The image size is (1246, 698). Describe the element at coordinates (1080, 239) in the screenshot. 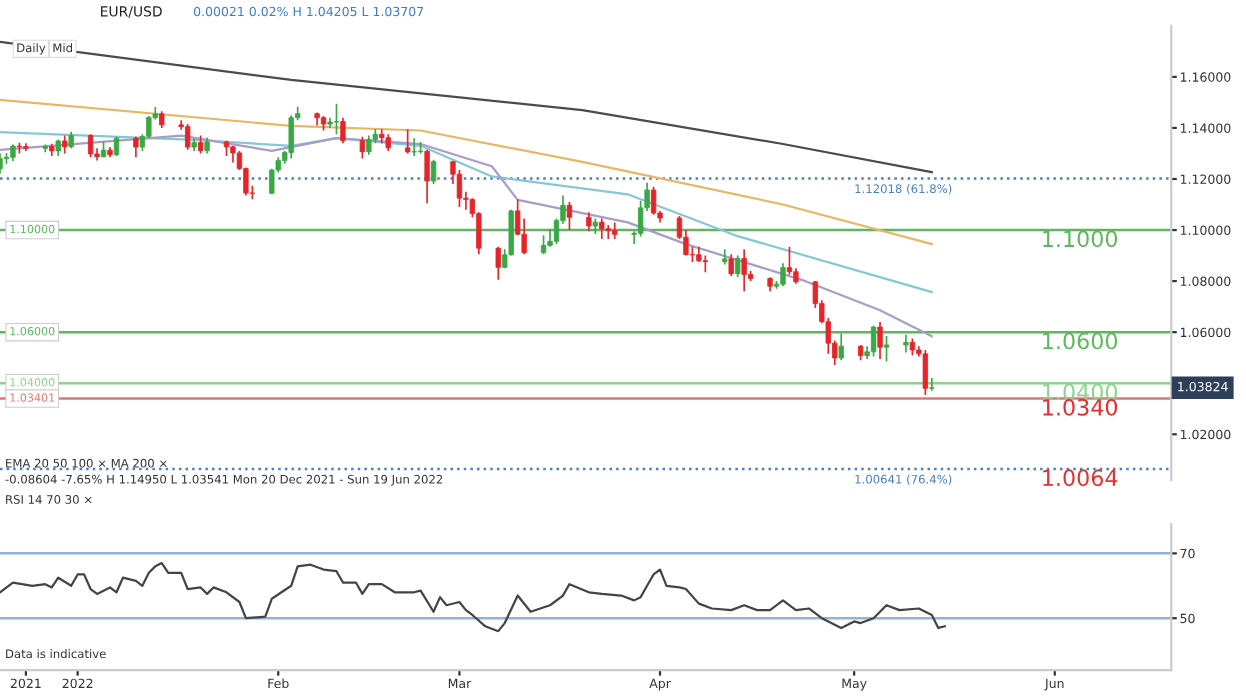

I see `ref-line-label: 1.1000` at that location.